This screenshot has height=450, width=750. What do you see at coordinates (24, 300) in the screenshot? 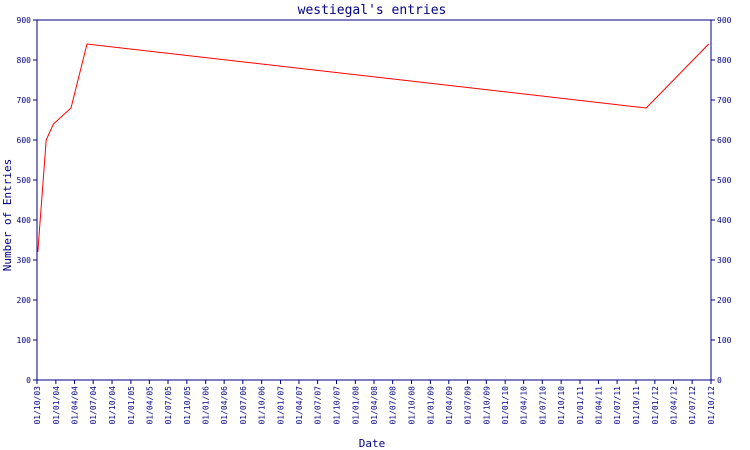
I see `y-tick-label-left: 200` at bounding box center [24, 300].